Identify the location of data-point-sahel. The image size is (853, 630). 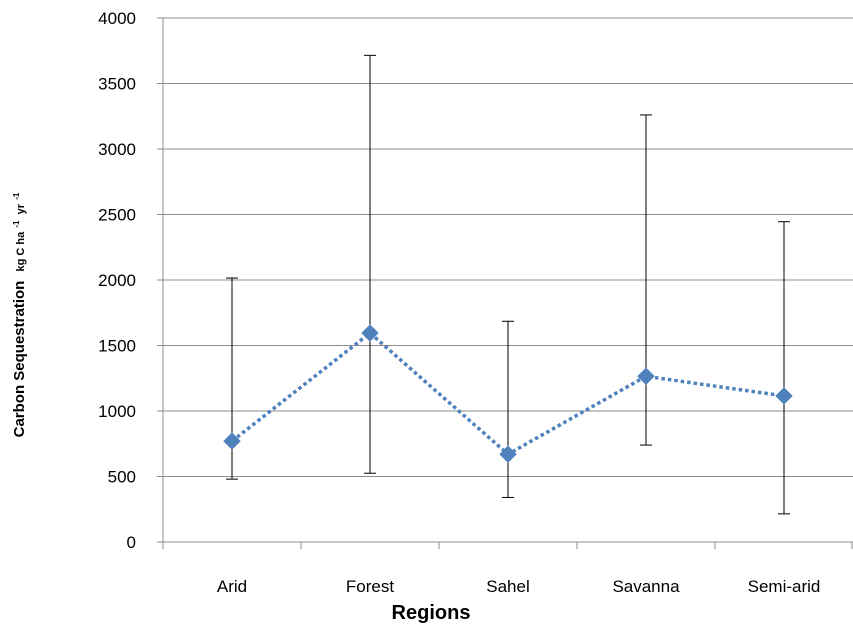
(508, 454).